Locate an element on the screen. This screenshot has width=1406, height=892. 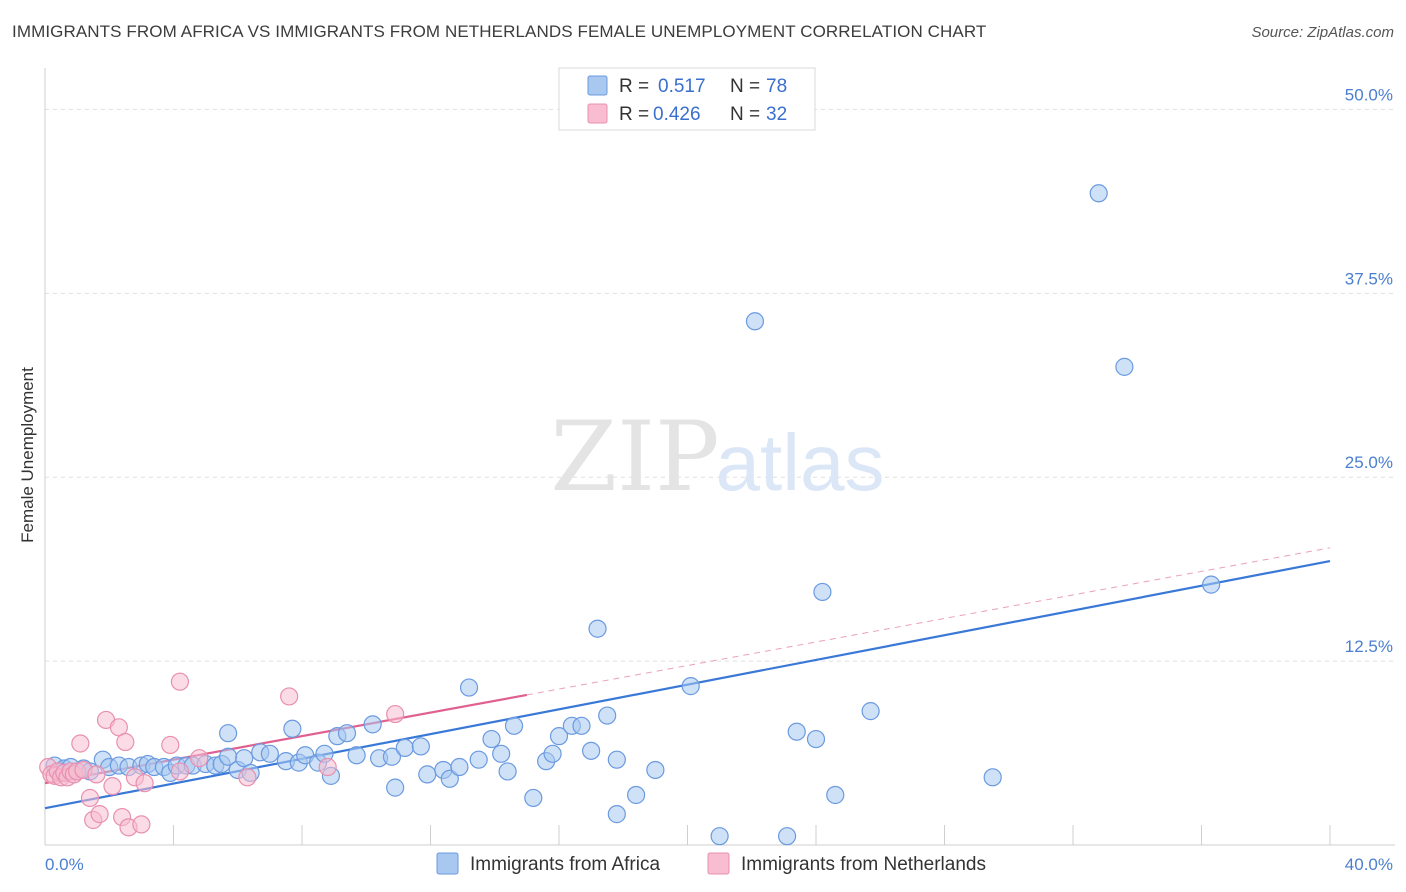
legend-stats: R = 0.517 N = 78 R = 0.426 N = 32 is located at coordinates (687, 99).